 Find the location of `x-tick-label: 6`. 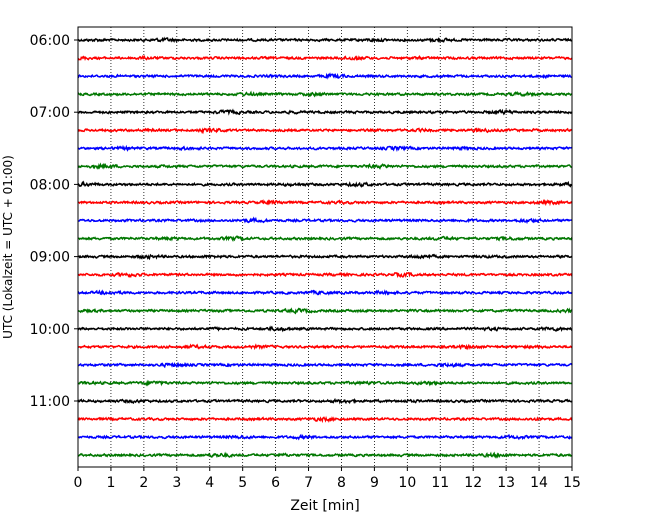

x-tick-label: 6 is located at coordinates (275, 483).